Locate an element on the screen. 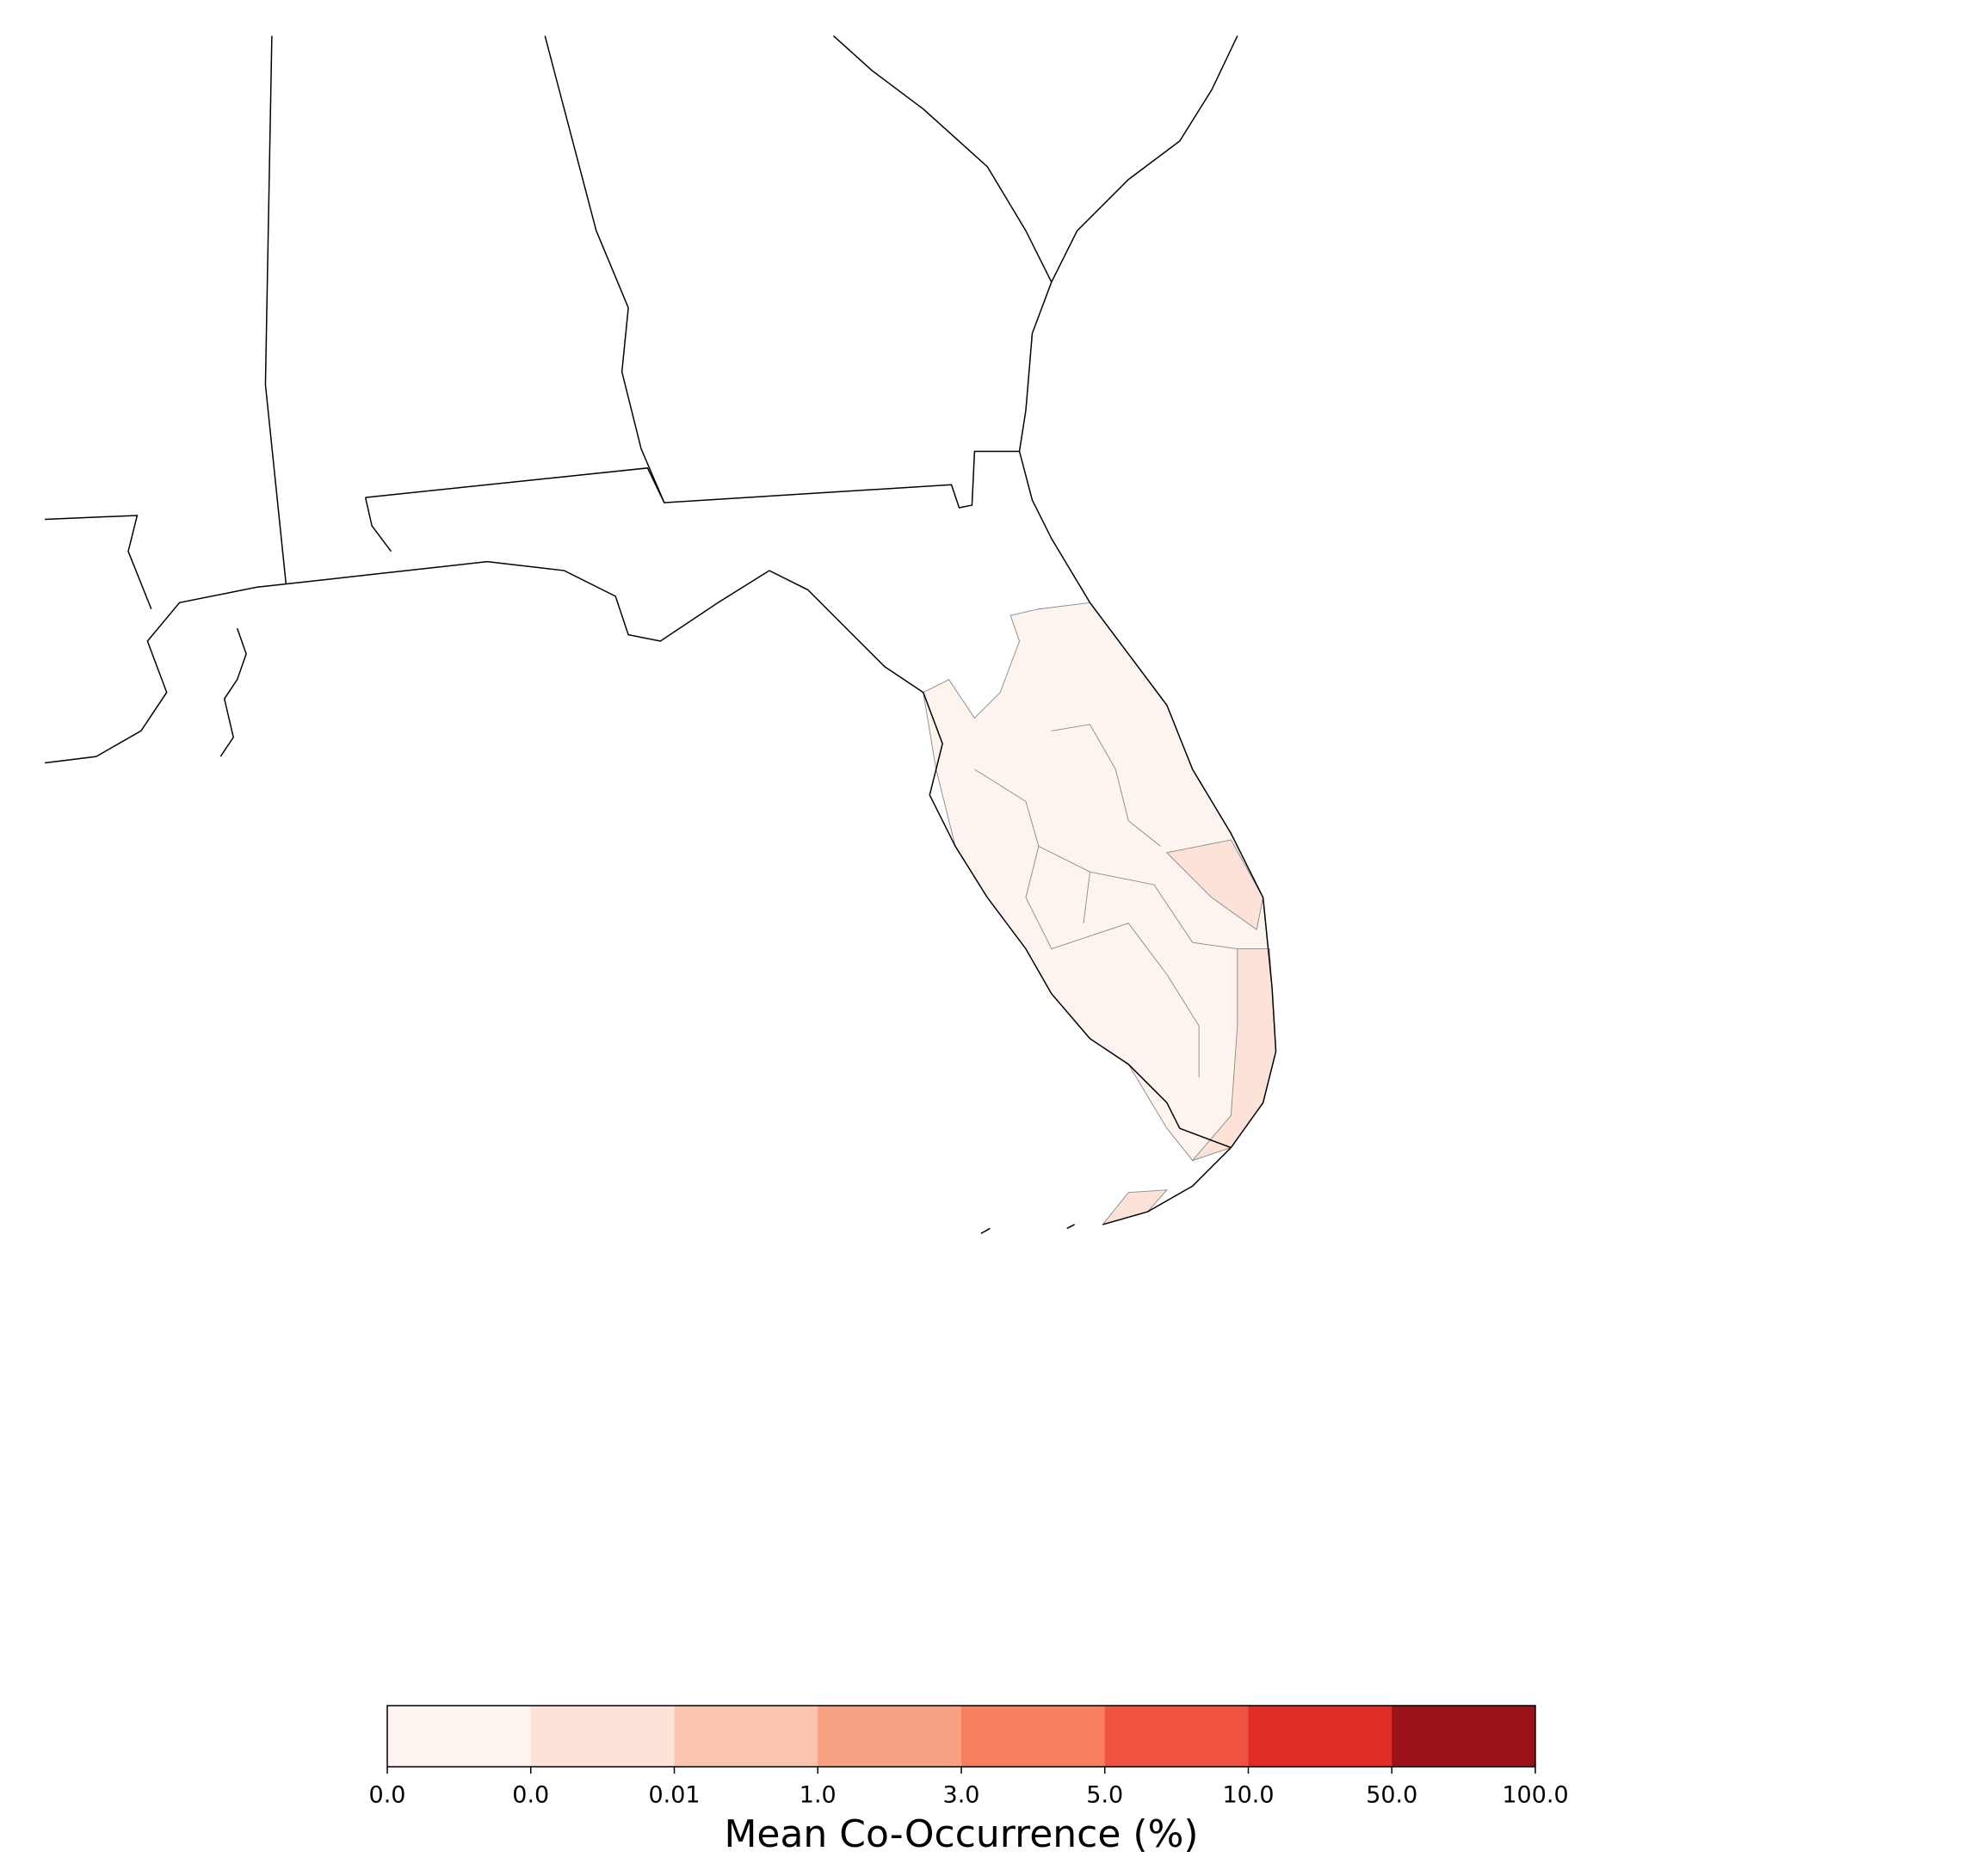 The image size is (1988, 1870). colorbar-tick-label: 3.0 is located at coordinates (961, 1796).